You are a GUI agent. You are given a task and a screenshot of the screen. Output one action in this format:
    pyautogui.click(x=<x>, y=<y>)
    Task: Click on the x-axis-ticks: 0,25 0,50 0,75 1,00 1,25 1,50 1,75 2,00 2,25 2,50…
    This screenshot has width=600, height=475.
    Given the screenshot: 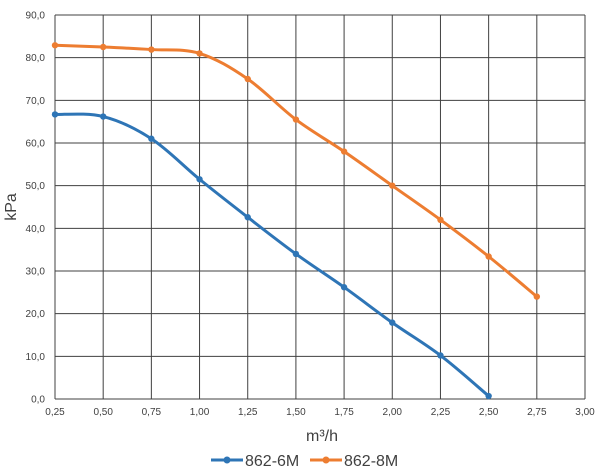 What is the action you would take?
    pyautogui.click(x=320, y=412)
    